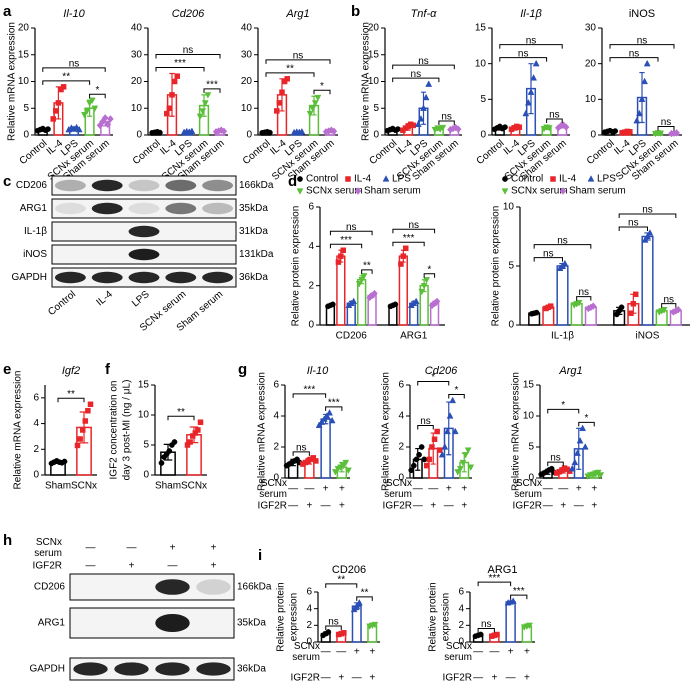  What do you see at coordinates (349, 570) in the screenshot?
I see `chart-title: CD206` at bounding box center [349, 570].